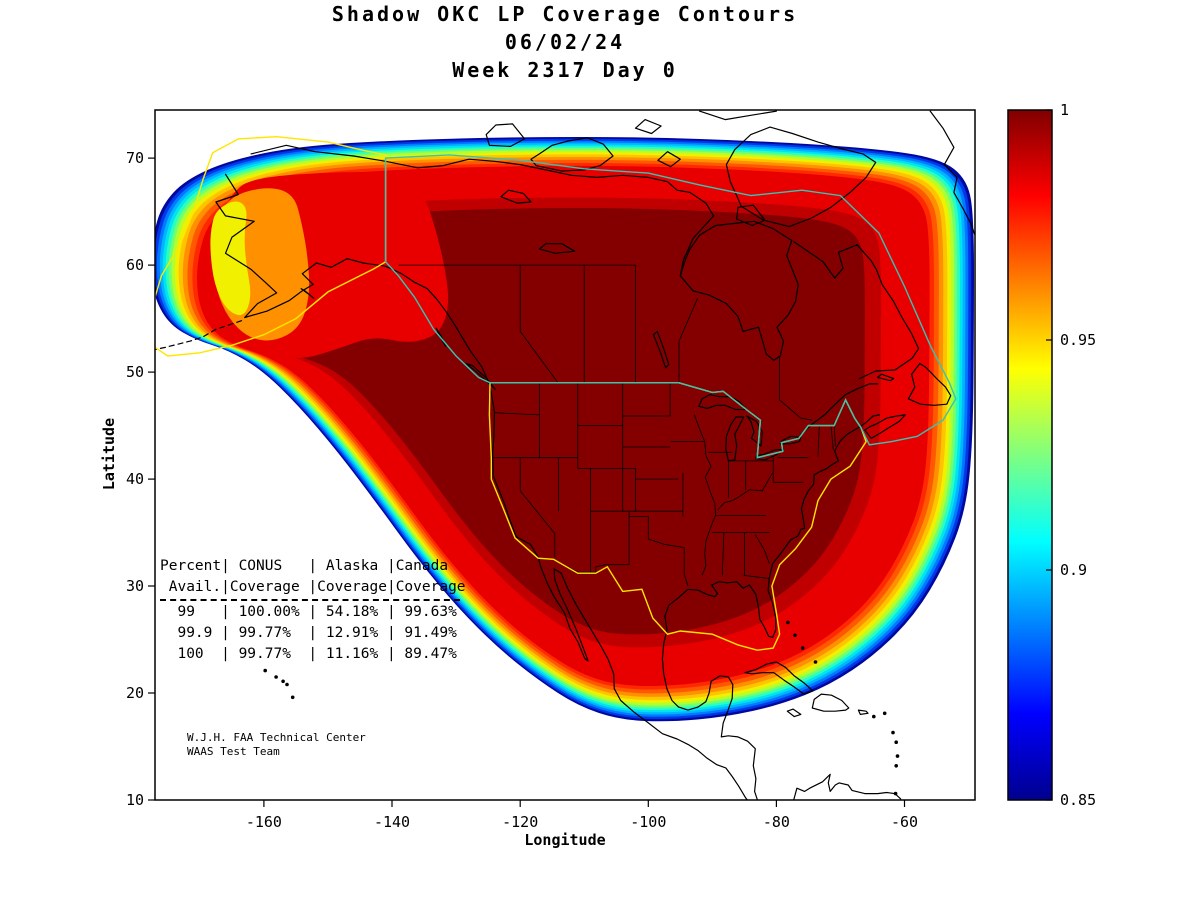 The image size is (1200, 900). I want to click on colorbar-gradient-bar, so click(1030, 455).